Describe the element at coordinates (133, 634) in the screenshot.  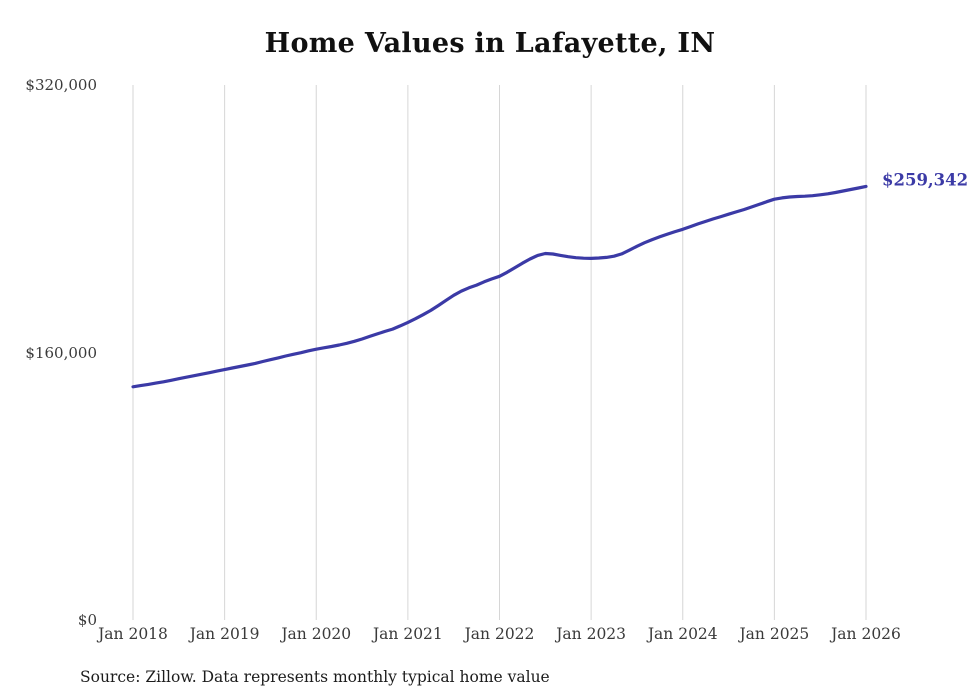
I see `x-axis-tick-label: Jan 2018` at that location.